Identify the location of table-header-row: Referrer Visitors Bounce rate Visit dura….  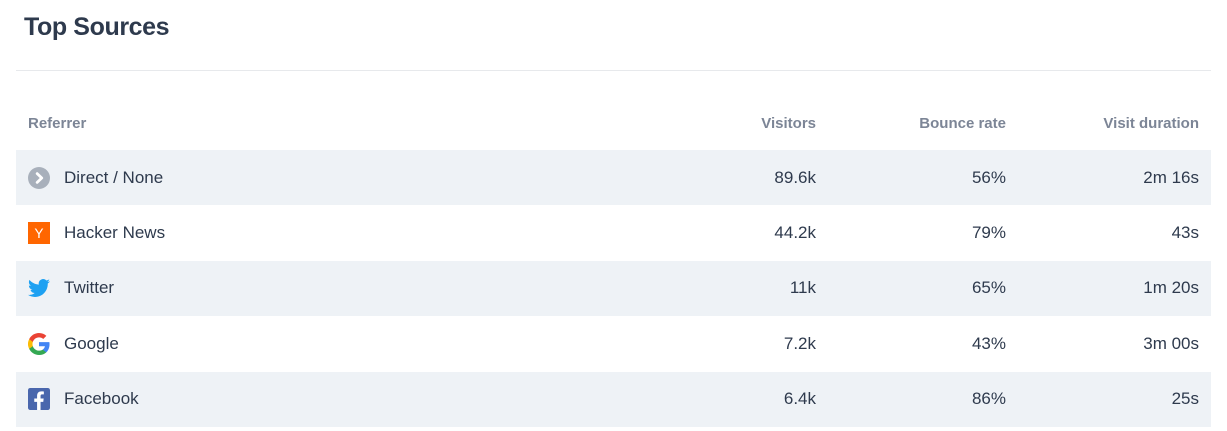
(613, 102).